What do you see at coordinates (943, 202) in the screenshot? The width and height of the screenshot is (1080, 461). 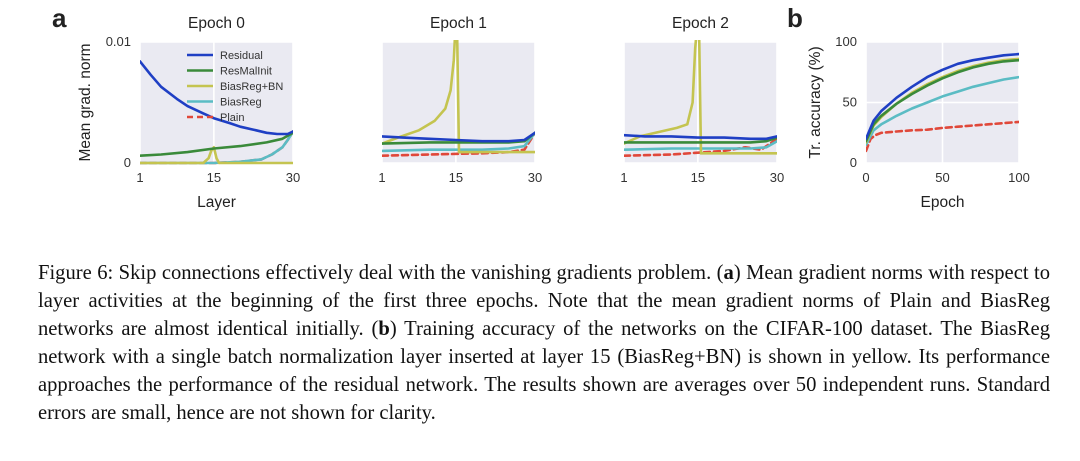 I see `x-axis-label: Epoch` at bounding box center [943, 202].